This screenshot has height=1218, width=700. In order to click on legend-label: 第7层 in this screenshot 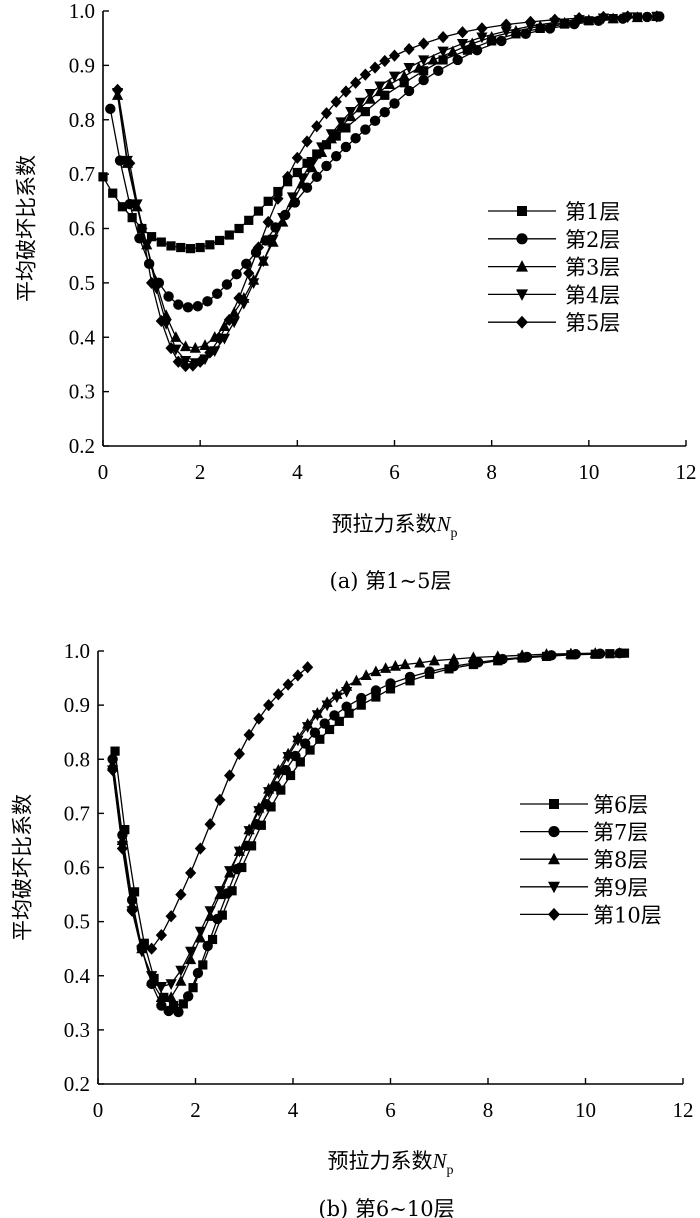, I will do `click(620, 833)`.